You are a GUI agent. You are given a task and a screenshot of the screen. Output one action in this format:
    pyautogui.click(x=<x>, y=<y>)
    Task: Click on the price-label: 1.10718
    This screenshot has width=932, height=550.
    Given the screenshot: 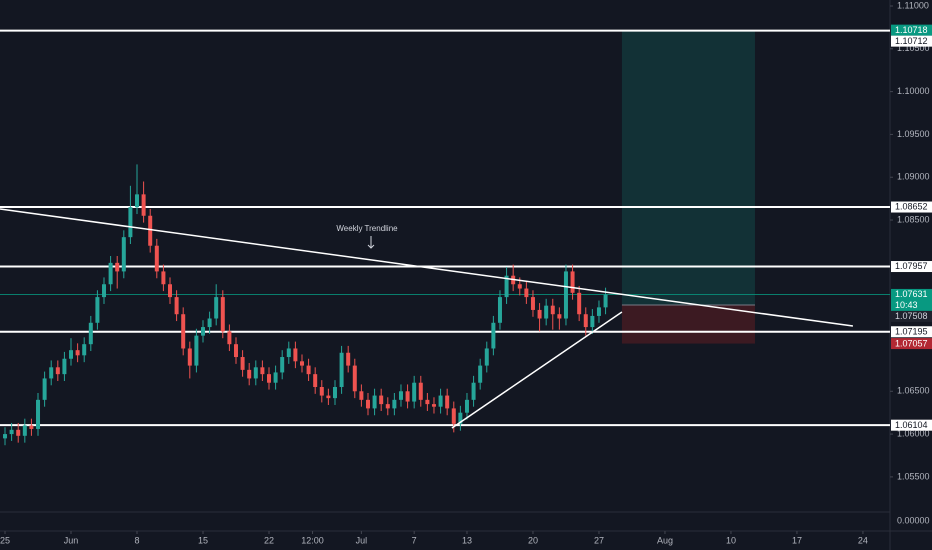 What is the action you would take?
    pyautogui.click(x=911, y=30)
    